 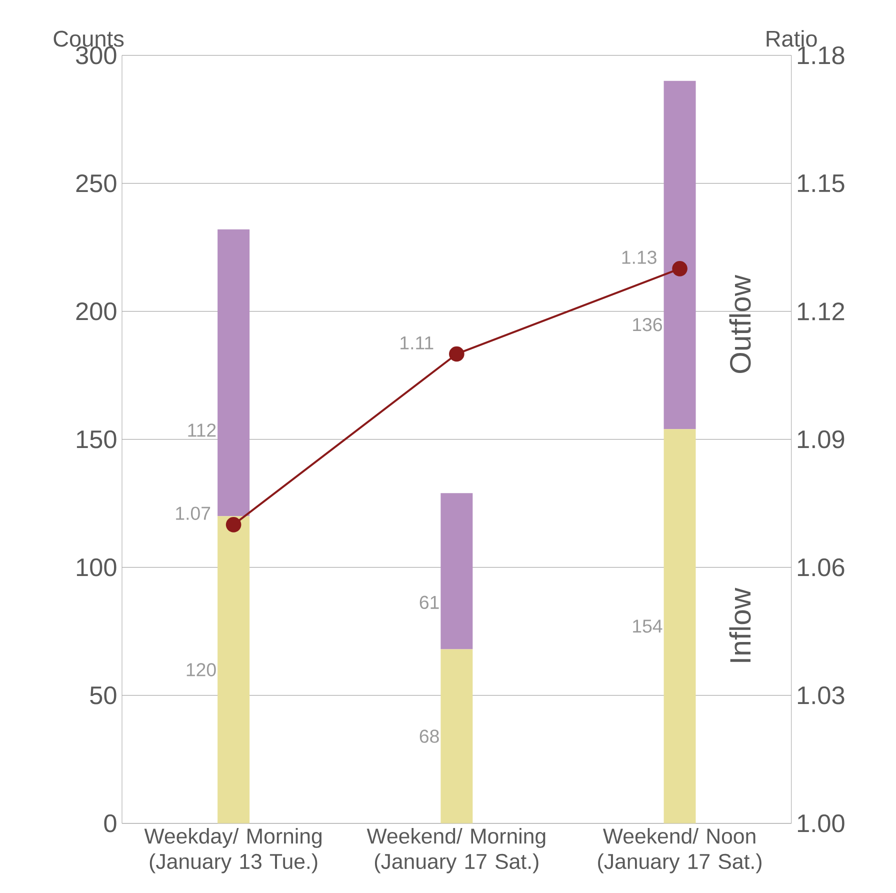 I want to click on text: Inflow, so click(x=740, y=625).